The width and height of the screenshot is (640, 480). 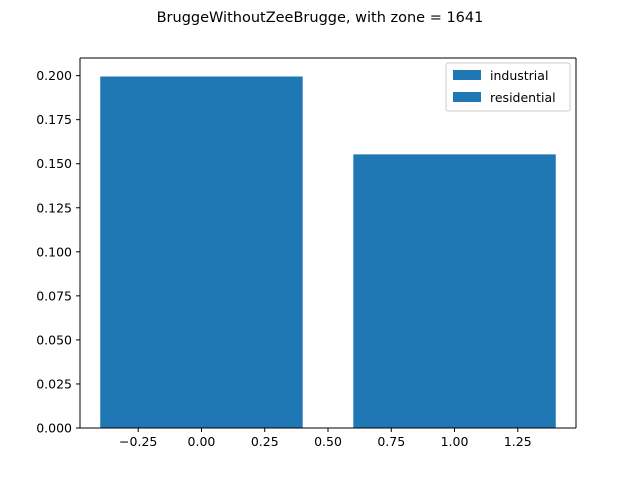 What do you see at coordinates (265, 441) in the screenshot?
I see `x-tick-label: 0.25` at bounding box center [265, 441].